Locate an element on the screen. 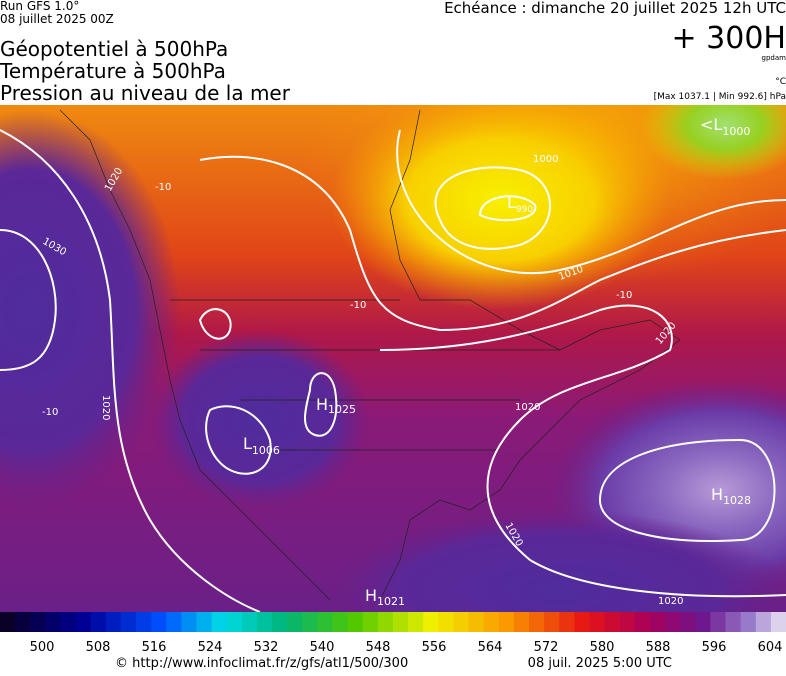 The height and width of the screenshot is (676, 786). lead-time: + 300H is located at coordinates (729, 38).